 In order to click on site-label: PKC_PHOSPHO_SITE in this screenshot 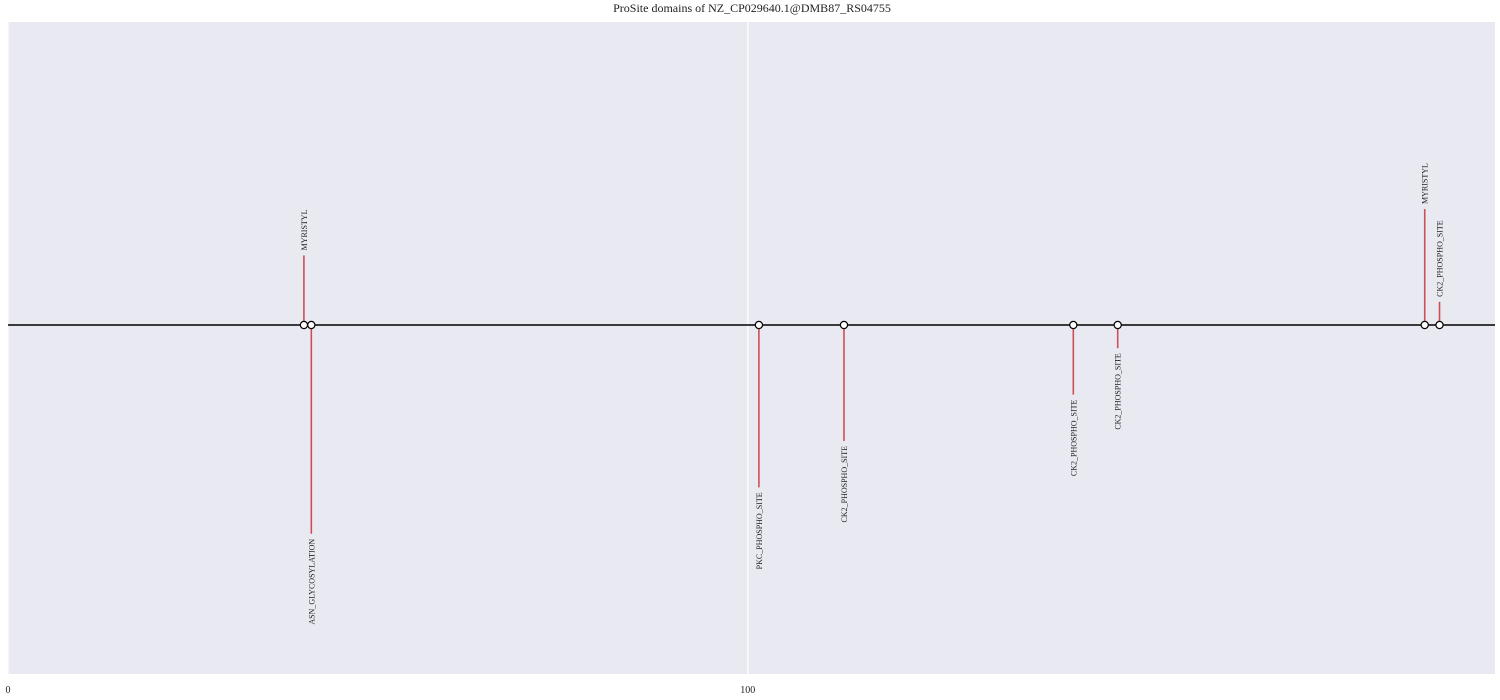, I will do `click(759, 530)`.